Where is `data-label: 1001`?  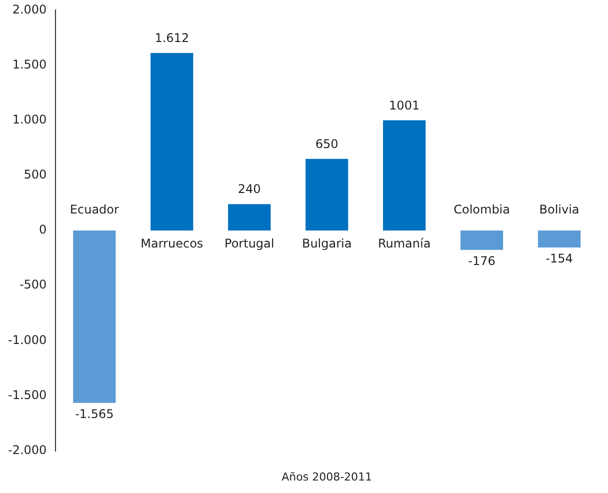
data-label: 1001 is located at coordinates (404, 105).